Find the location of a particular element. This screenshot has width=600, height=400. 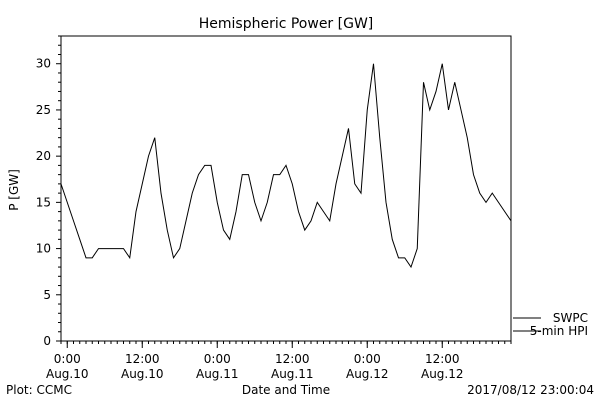

legend-label-1: 5-min HPI is located at coordinates (559, 331).